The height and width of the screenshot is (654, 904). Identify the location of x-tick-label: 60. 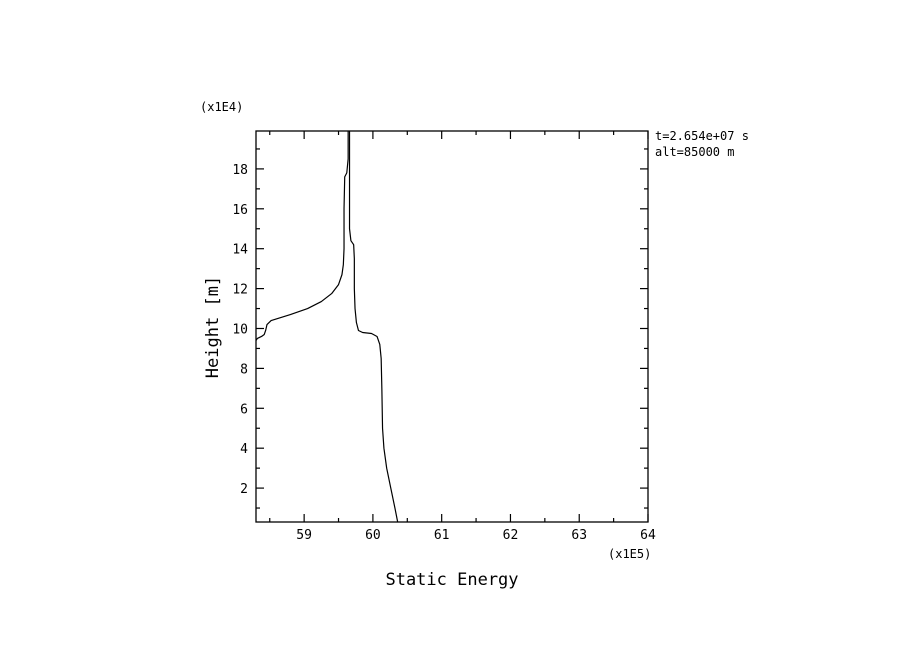
(373, 535).